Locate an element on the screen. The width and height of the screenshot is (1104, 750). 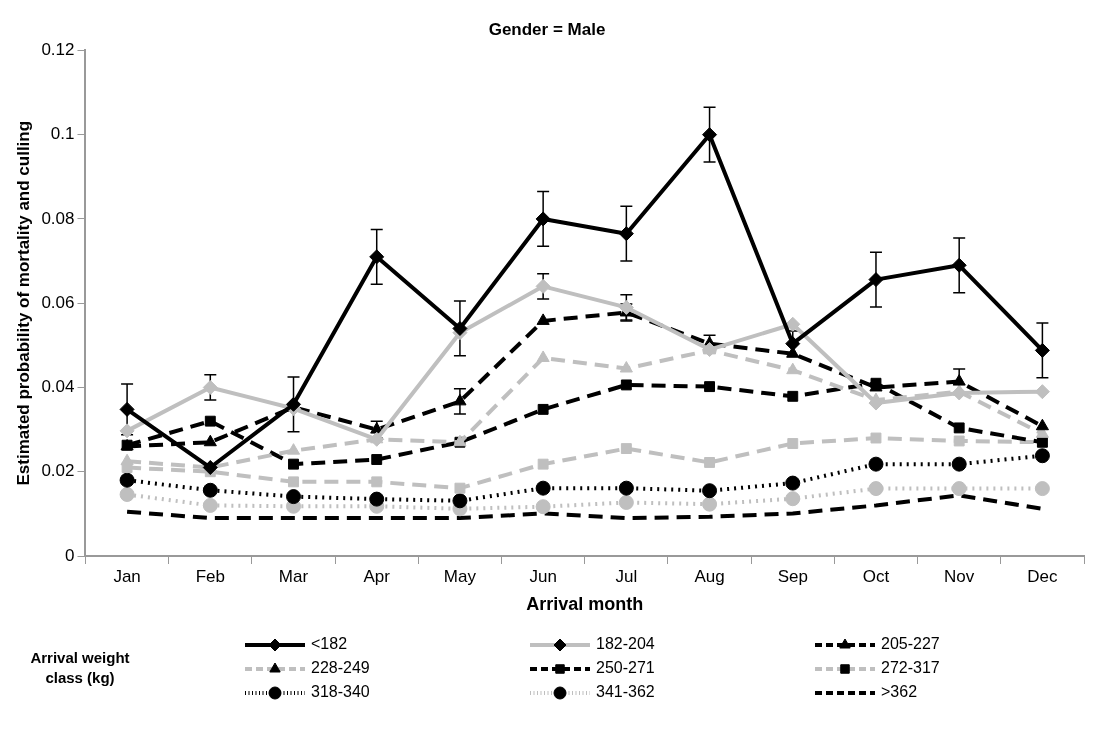
legend-label: <182 is located at coordinates (329, 644).